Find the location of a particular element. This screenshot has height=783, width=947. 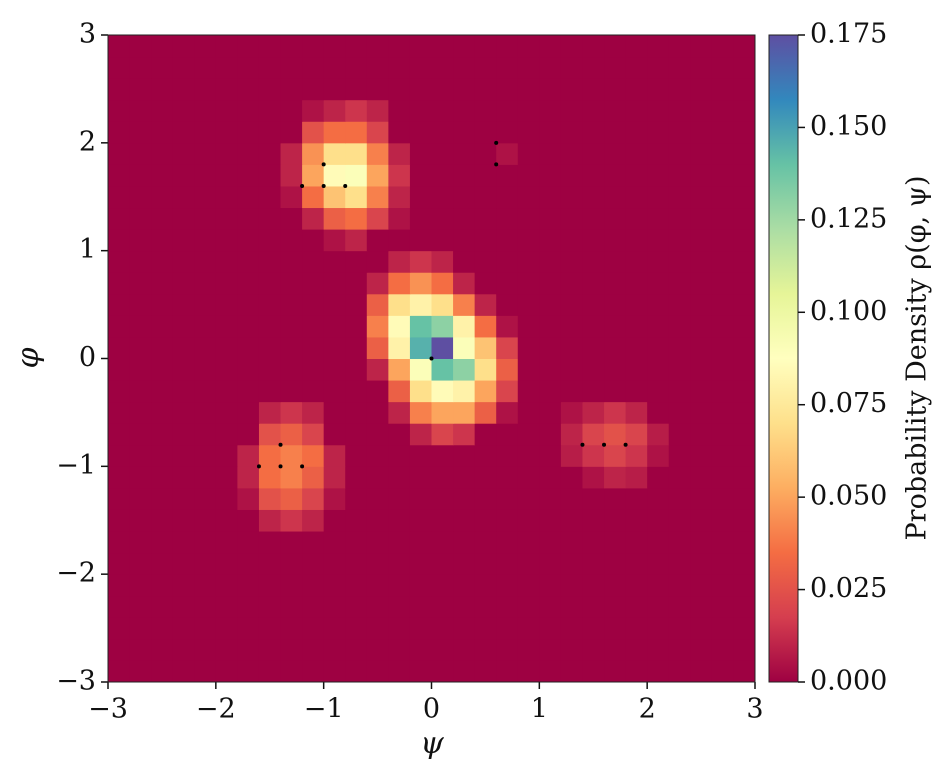

y-tick-label: 1 is located at coordinates (87, 249).